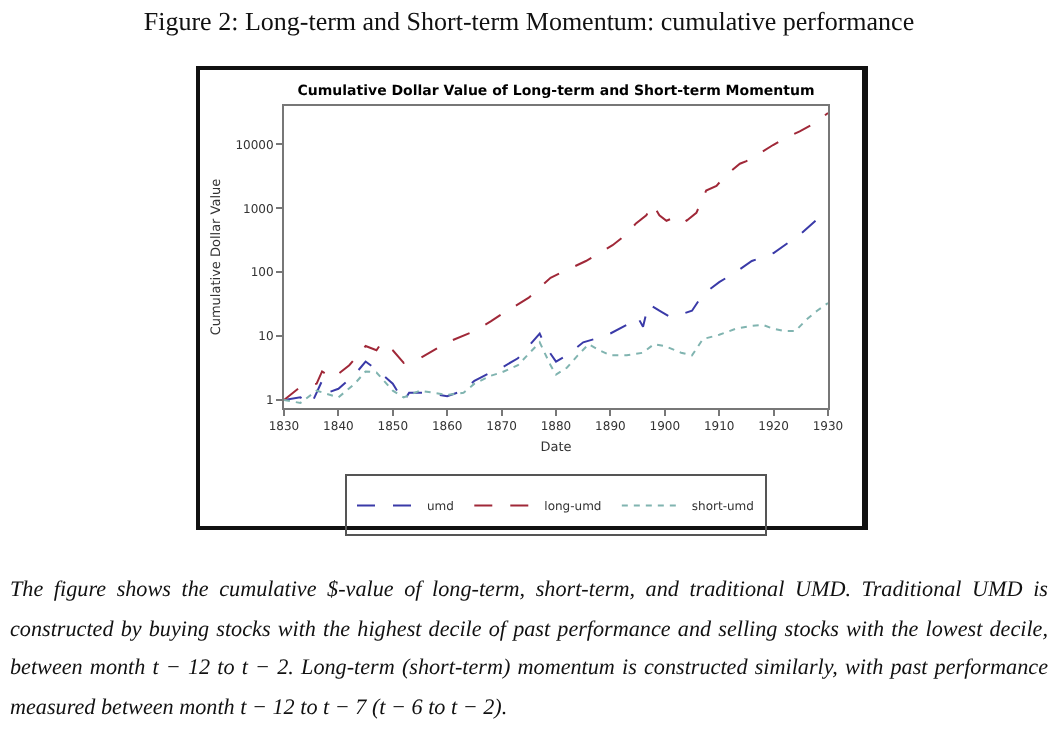  Describe the element at coordinates (556, 353) in the screenshot. I see `line-series` at that location.